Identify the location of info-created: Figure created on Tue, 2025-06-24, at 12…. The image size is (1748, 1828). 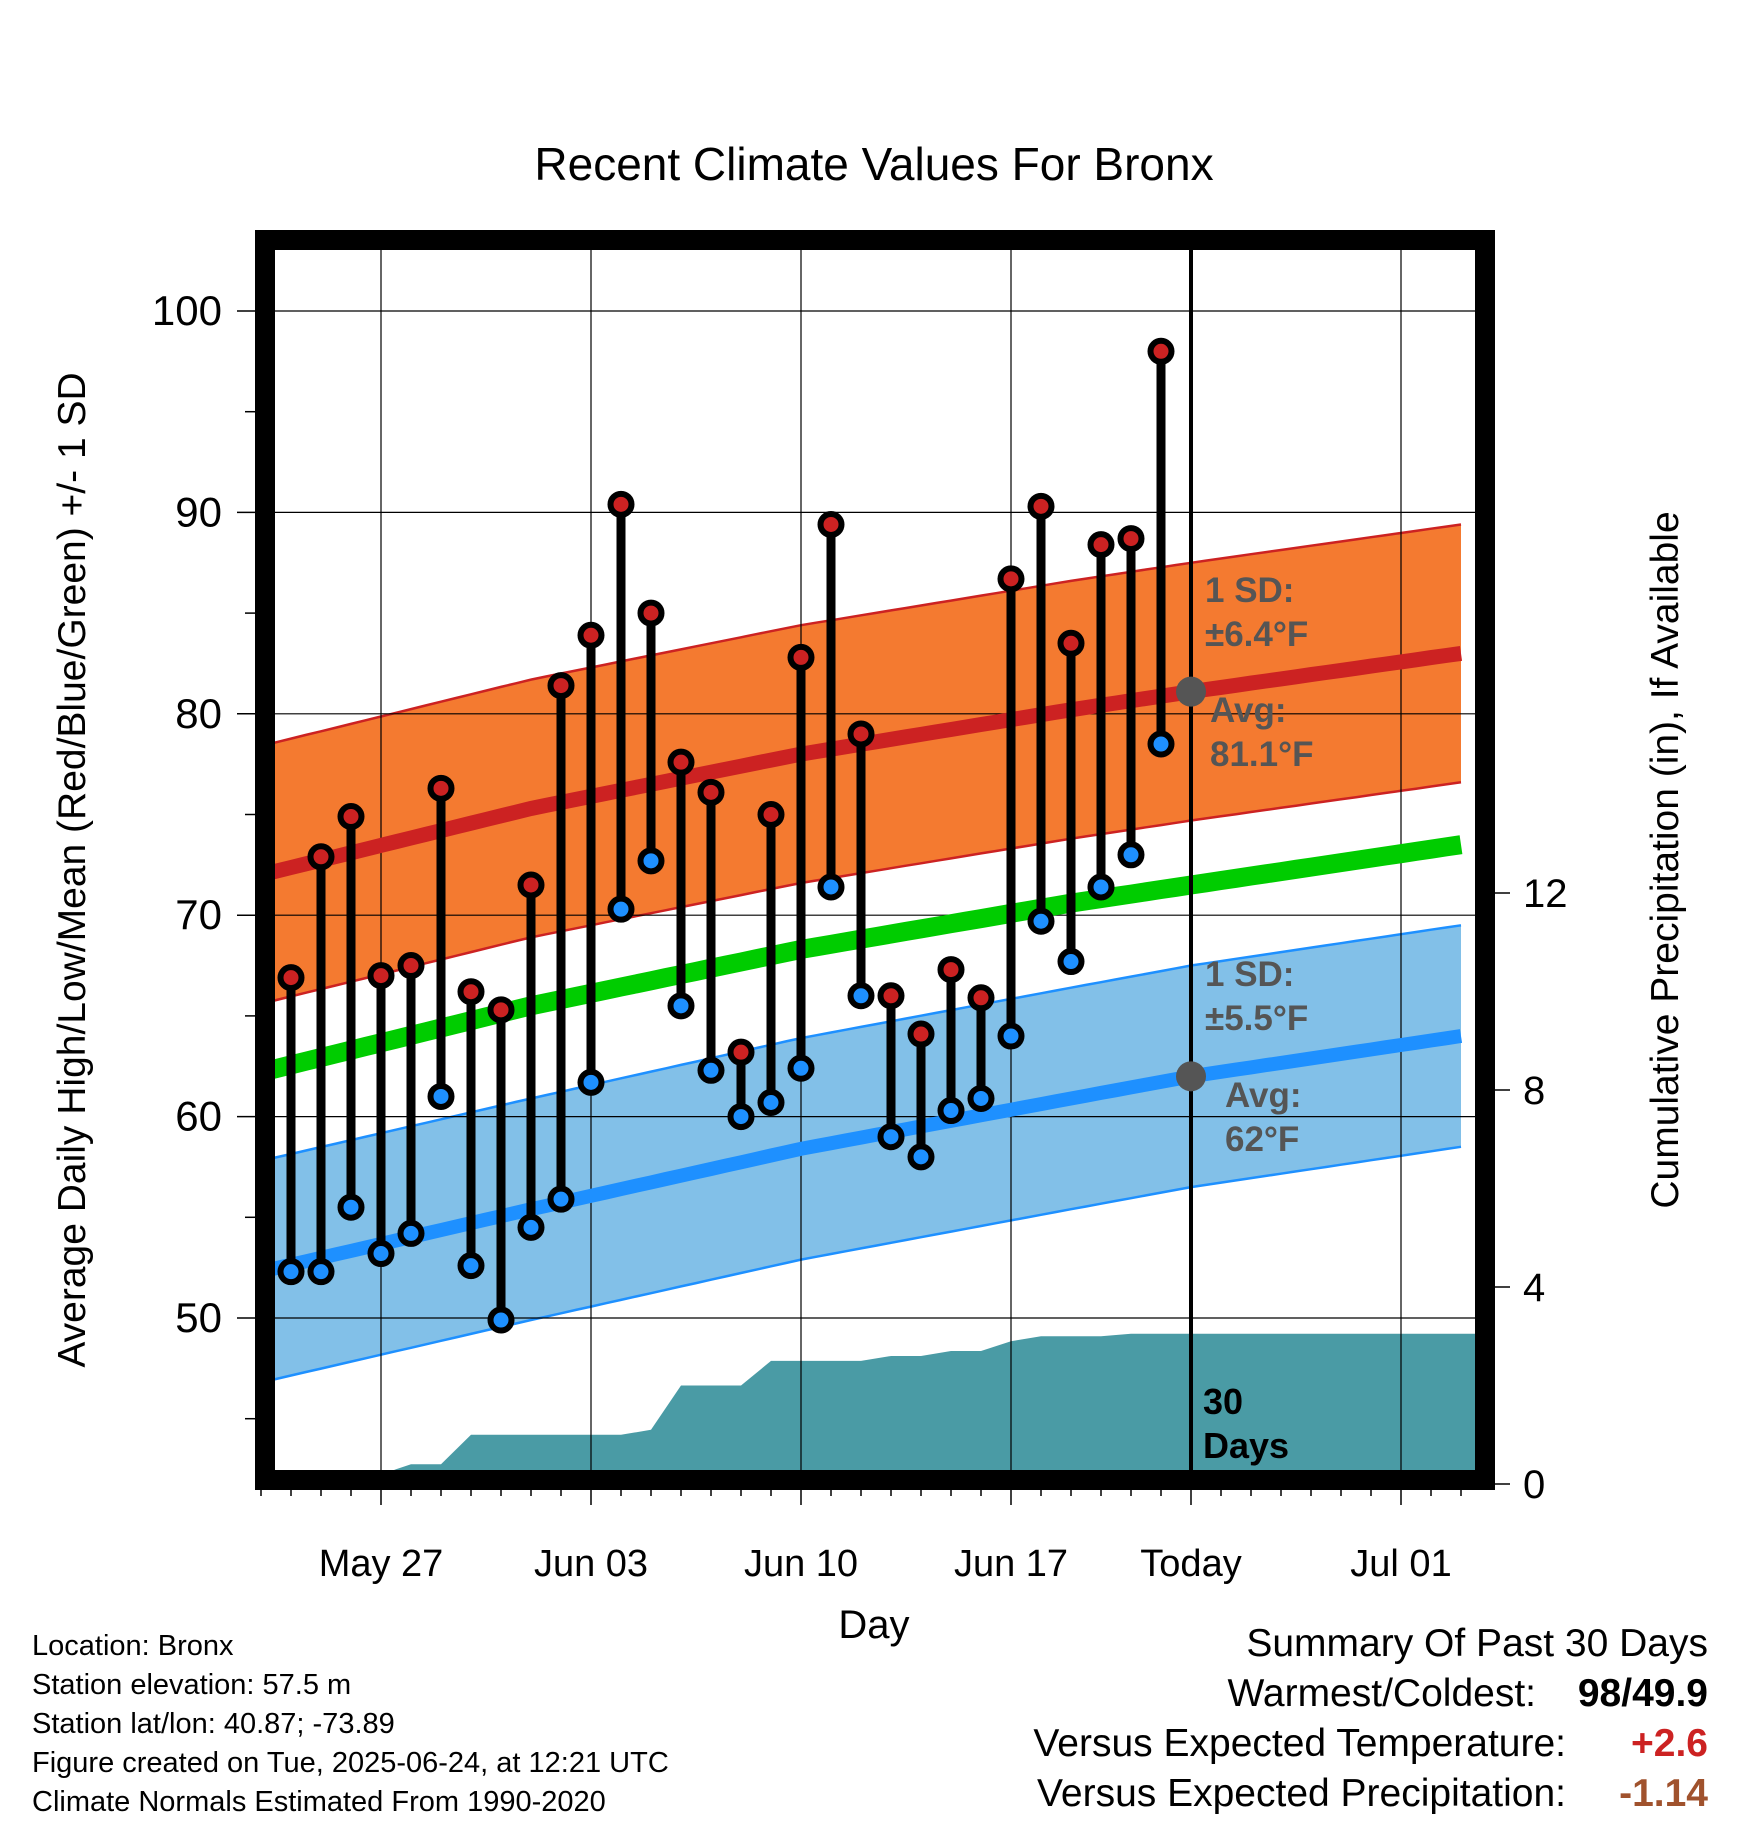
(350, 1763).